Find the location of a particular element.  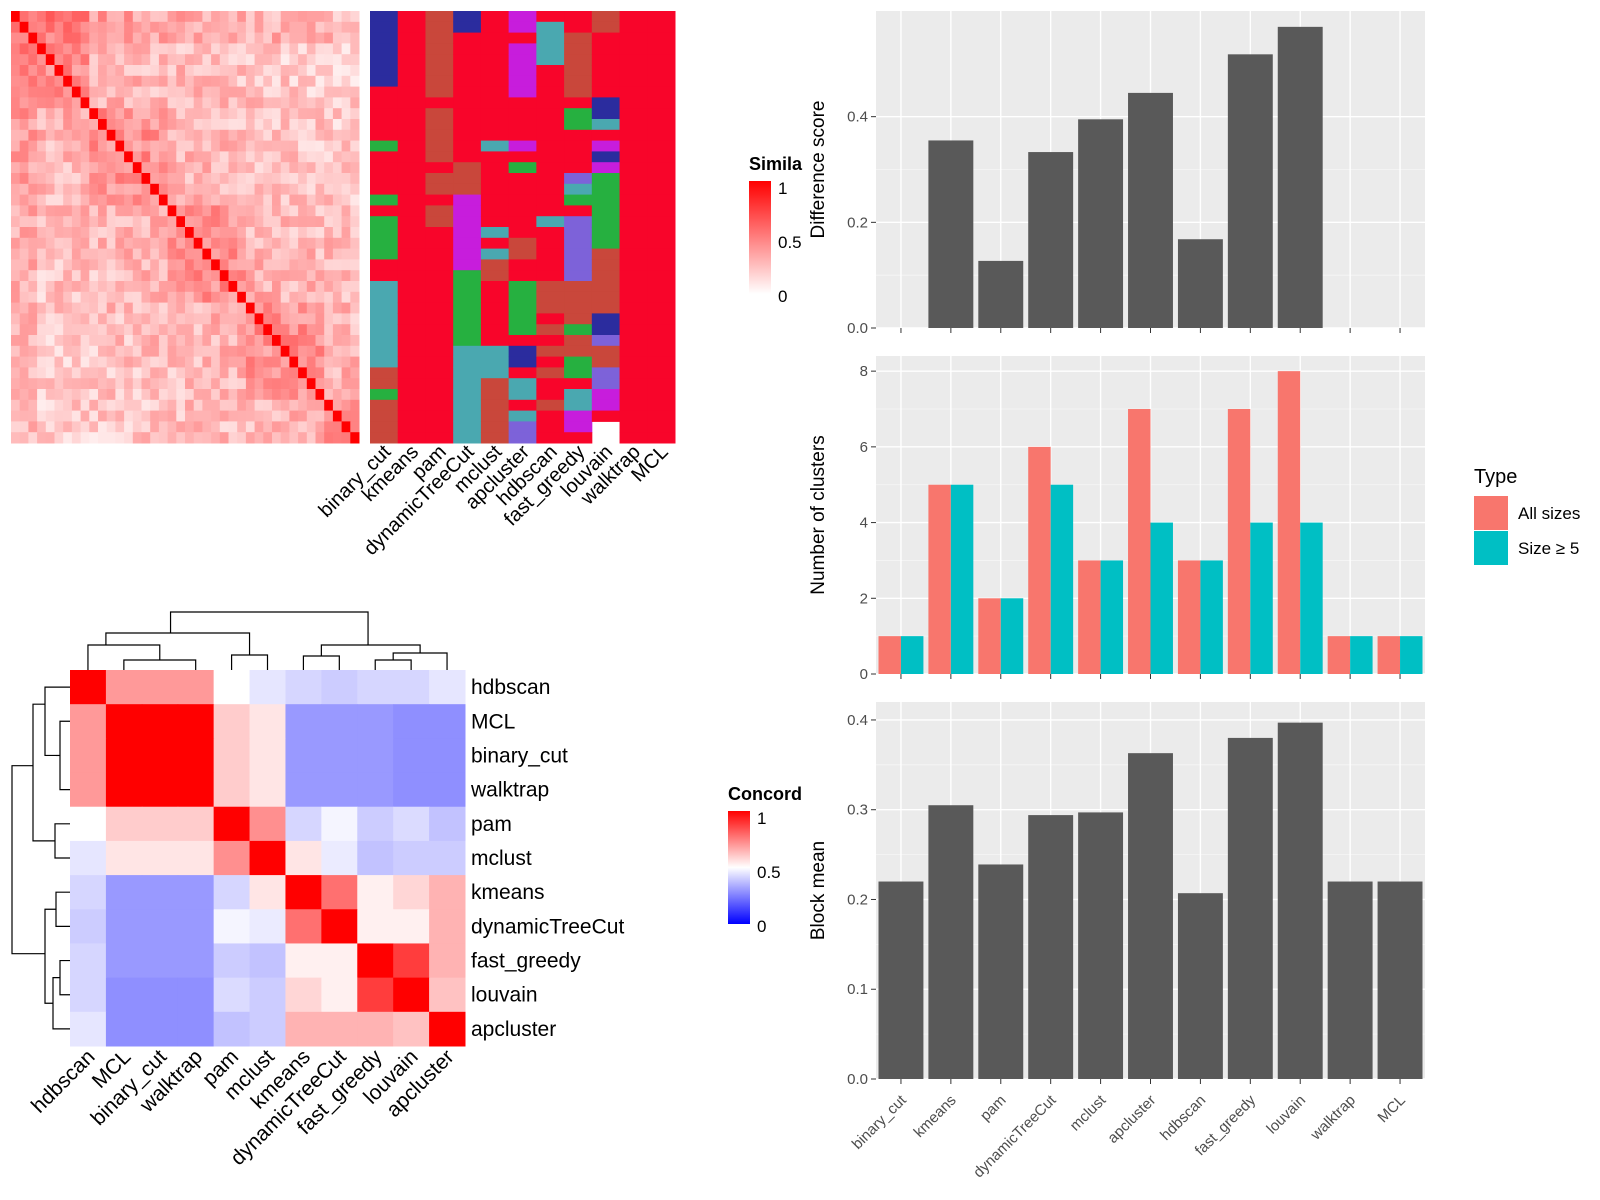

bar-kmeans-all-sizes is located at coordinates (939, 579).